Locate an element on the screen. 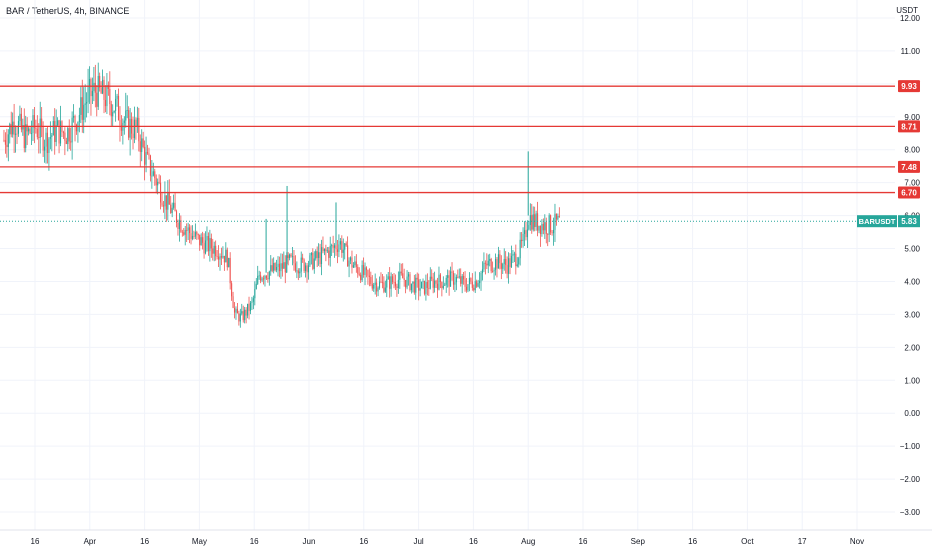 This screenshot has width=932, height=550. symbol-tag-bg is located at coordinates (877, 221).